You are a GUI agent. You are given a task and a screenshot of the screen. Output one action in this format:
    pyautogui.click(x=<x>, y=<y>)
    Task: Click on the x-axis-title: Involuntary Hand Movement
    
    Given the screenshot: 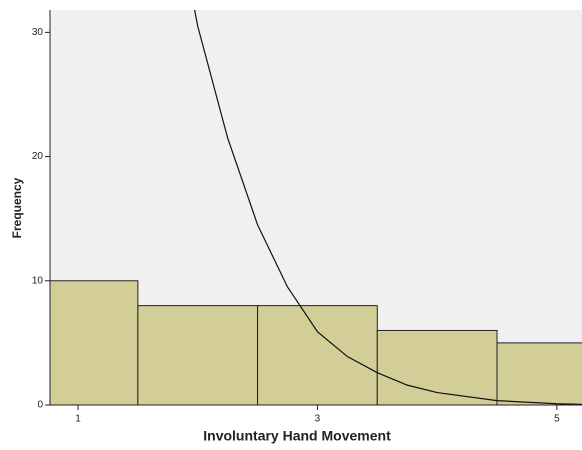 What is the action you would take?
    pyautogui.click(x=297, y=436)
    